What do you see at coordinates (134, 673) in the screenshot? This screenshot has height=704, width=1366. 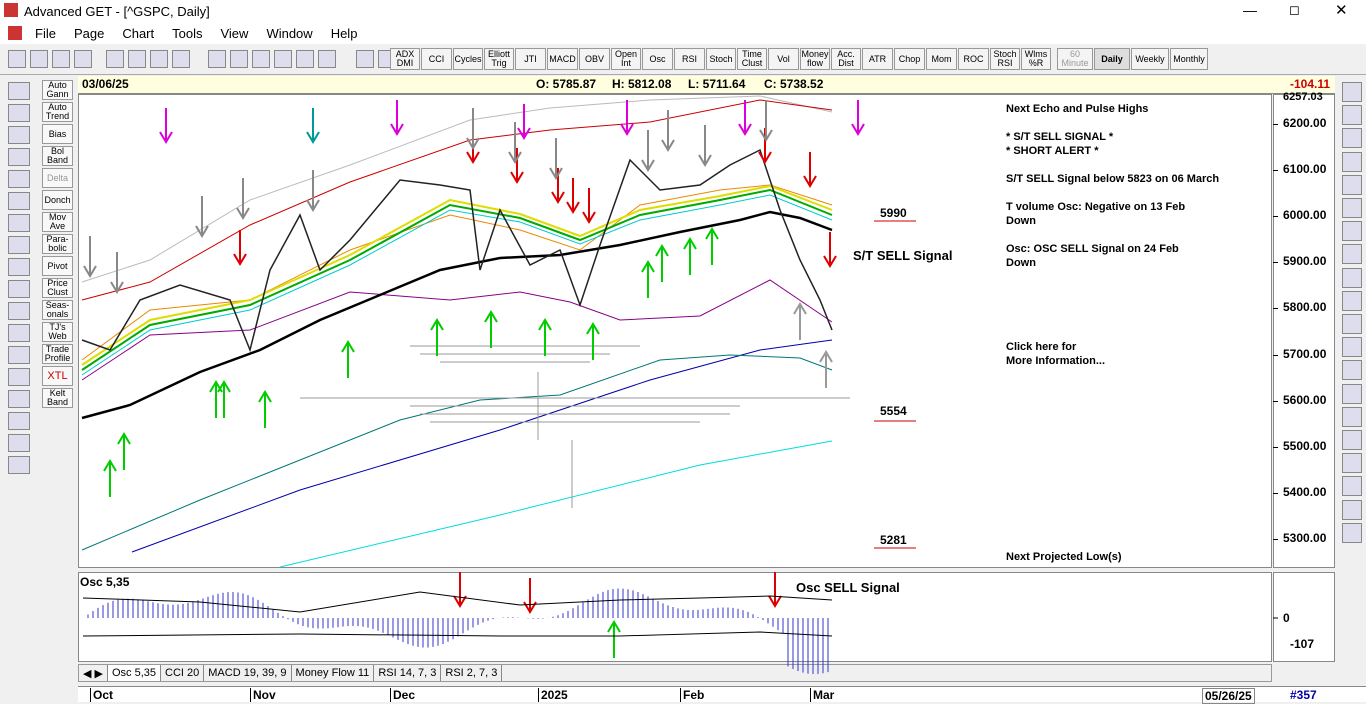 I see `tab: Osc 5,35` at bounding box center [134, 673].